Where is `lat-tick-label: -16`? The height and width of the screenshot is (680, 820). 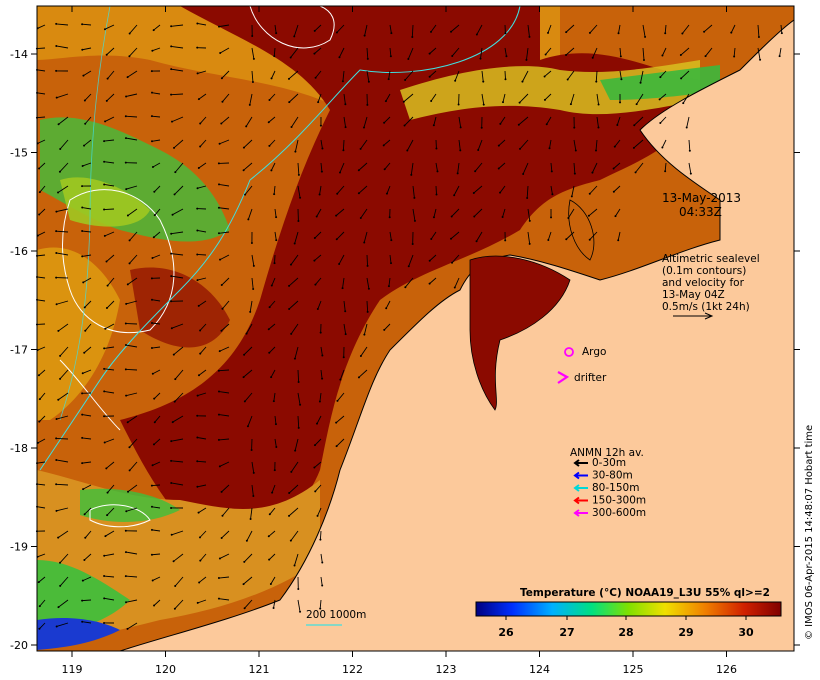
lat-tick-label: -16 is located at coordinates (19, 251).